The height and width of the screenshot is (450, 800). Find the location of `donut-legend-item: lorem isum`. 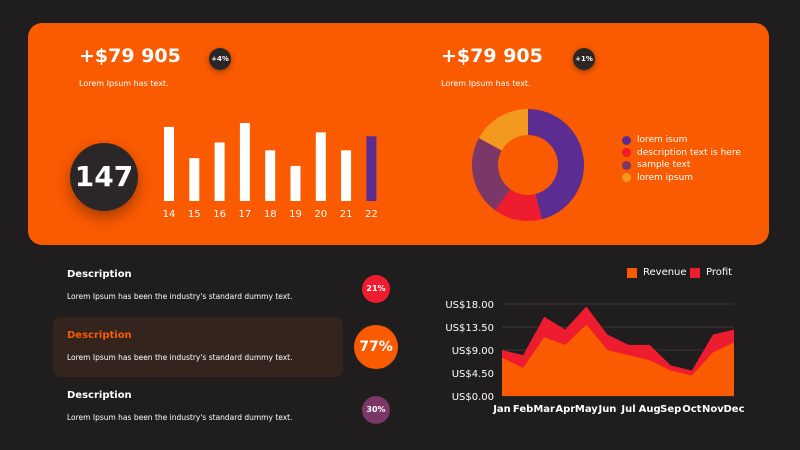

donut-legend-item: lorem isum is located at coordinates (681, 140).